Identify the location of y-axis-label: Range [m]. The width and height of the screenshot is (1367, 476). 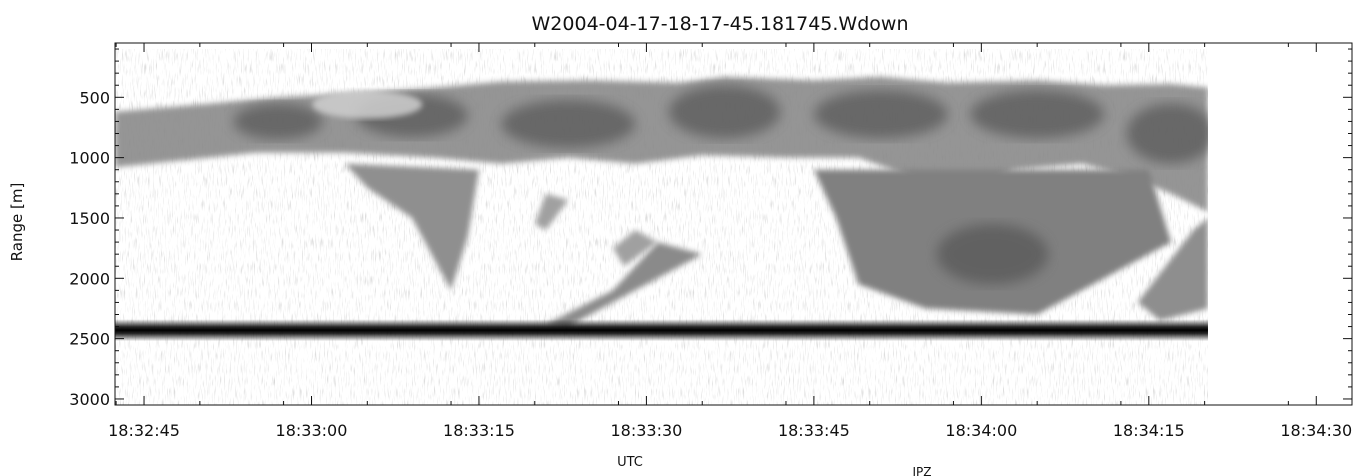
(17, 222).